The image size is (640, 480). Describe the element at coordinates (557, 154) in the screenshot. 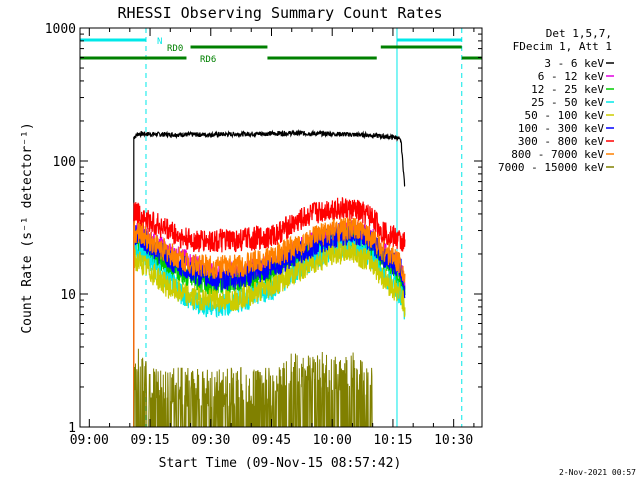

I see `legend-label: 800 - 7000 keV` at that location.